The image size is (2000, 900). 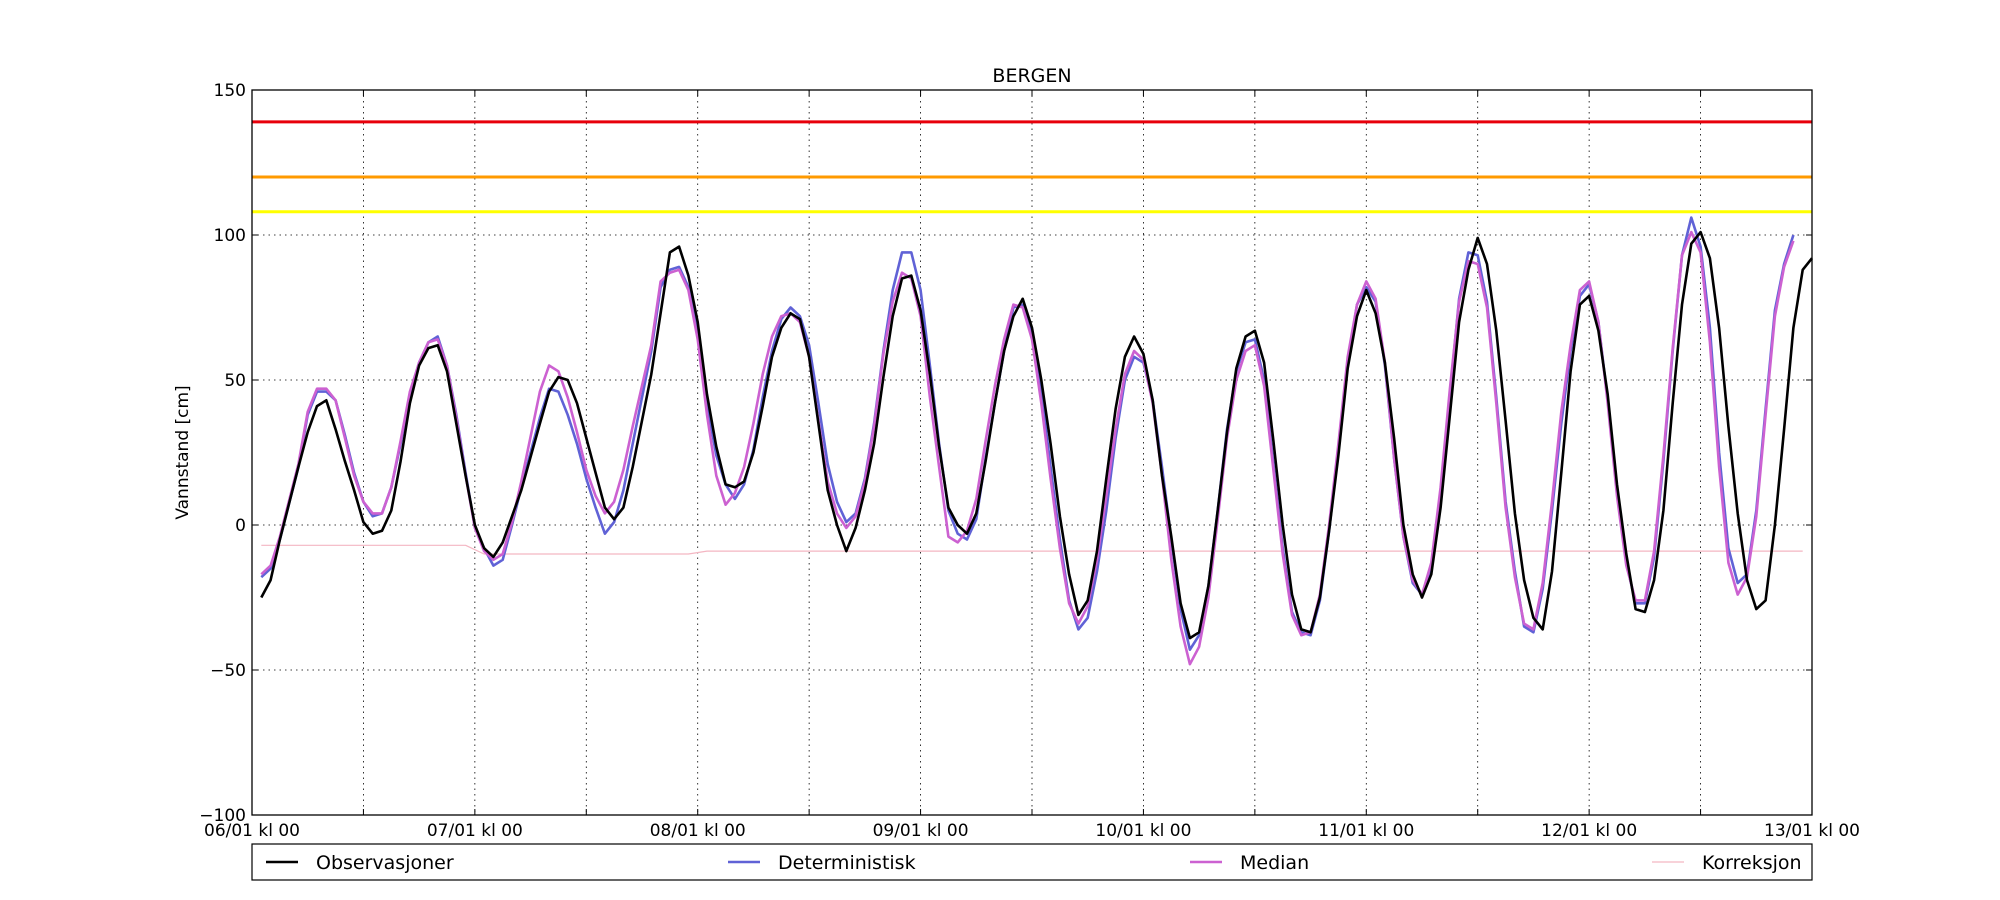 I want to click on x-tick-label: 10/01 kl 00, so click(x=1143, y=831).